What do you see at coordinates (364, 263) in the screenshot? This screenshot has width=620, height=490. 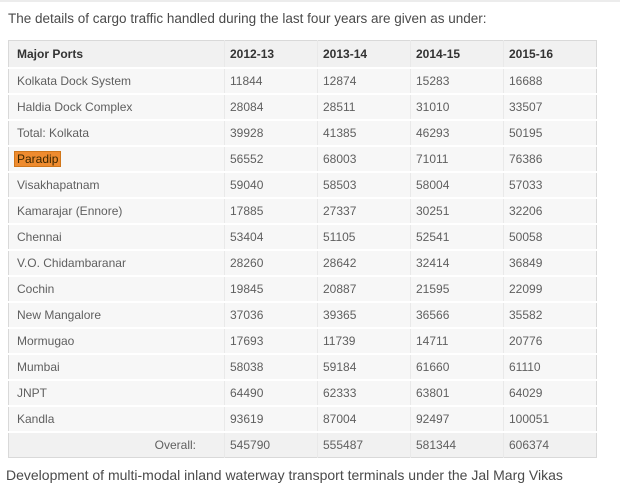 I see `traffic-value-cell: 28642` at bounding box center [364, 263].